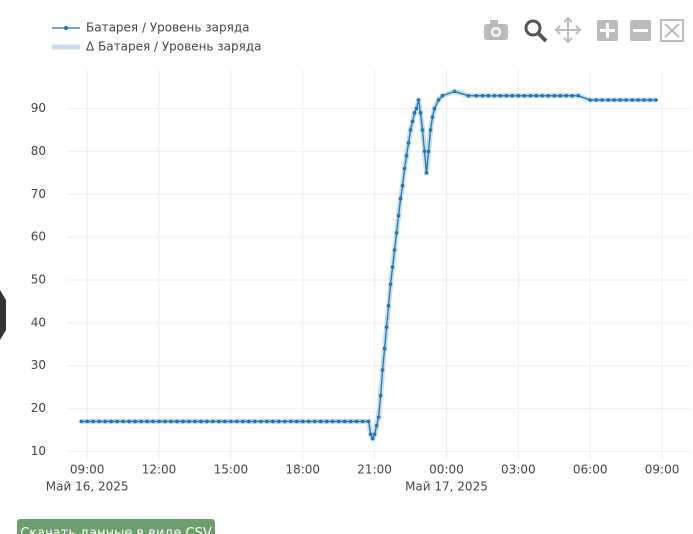 The height and width of the screenshot is (534, 693). I want to click on x-tick-label: 09:00, so click(87, 470).